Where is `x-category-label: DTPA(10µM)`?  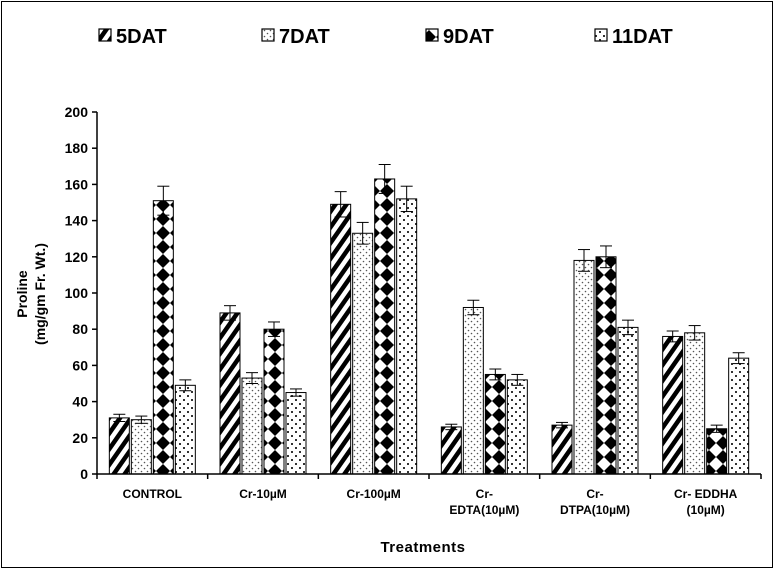 x-category-label: DTPA(10µM) is located at coordinates (595, 510).